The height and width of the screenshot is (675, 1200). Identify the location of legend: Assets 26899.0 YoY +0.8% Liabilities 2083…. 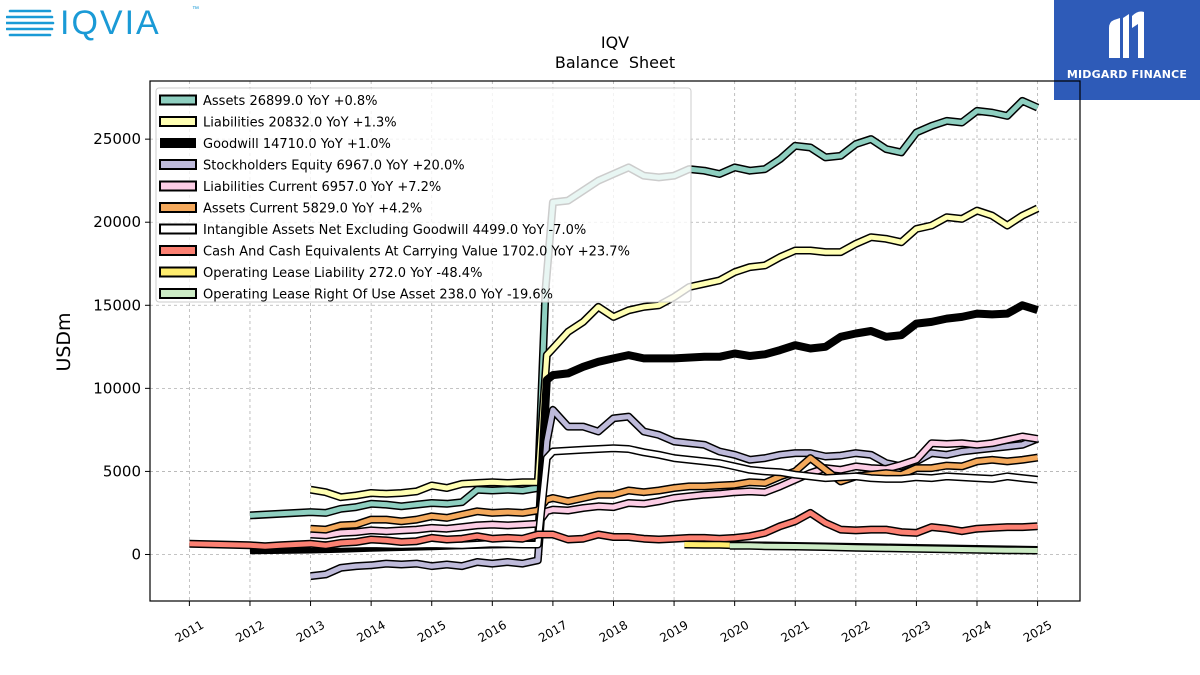
(423, 195).